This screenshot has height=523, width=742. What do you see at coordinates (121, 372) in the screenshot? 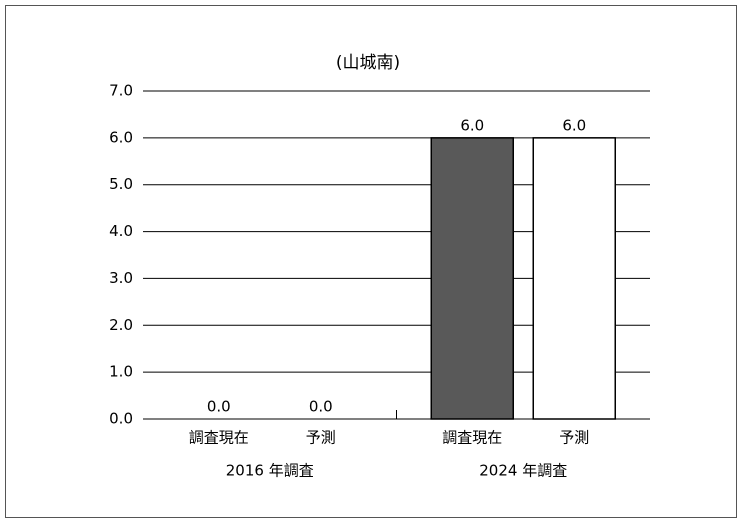
I see `y-tick-label: 1.0` at bounding box center [121, 372].